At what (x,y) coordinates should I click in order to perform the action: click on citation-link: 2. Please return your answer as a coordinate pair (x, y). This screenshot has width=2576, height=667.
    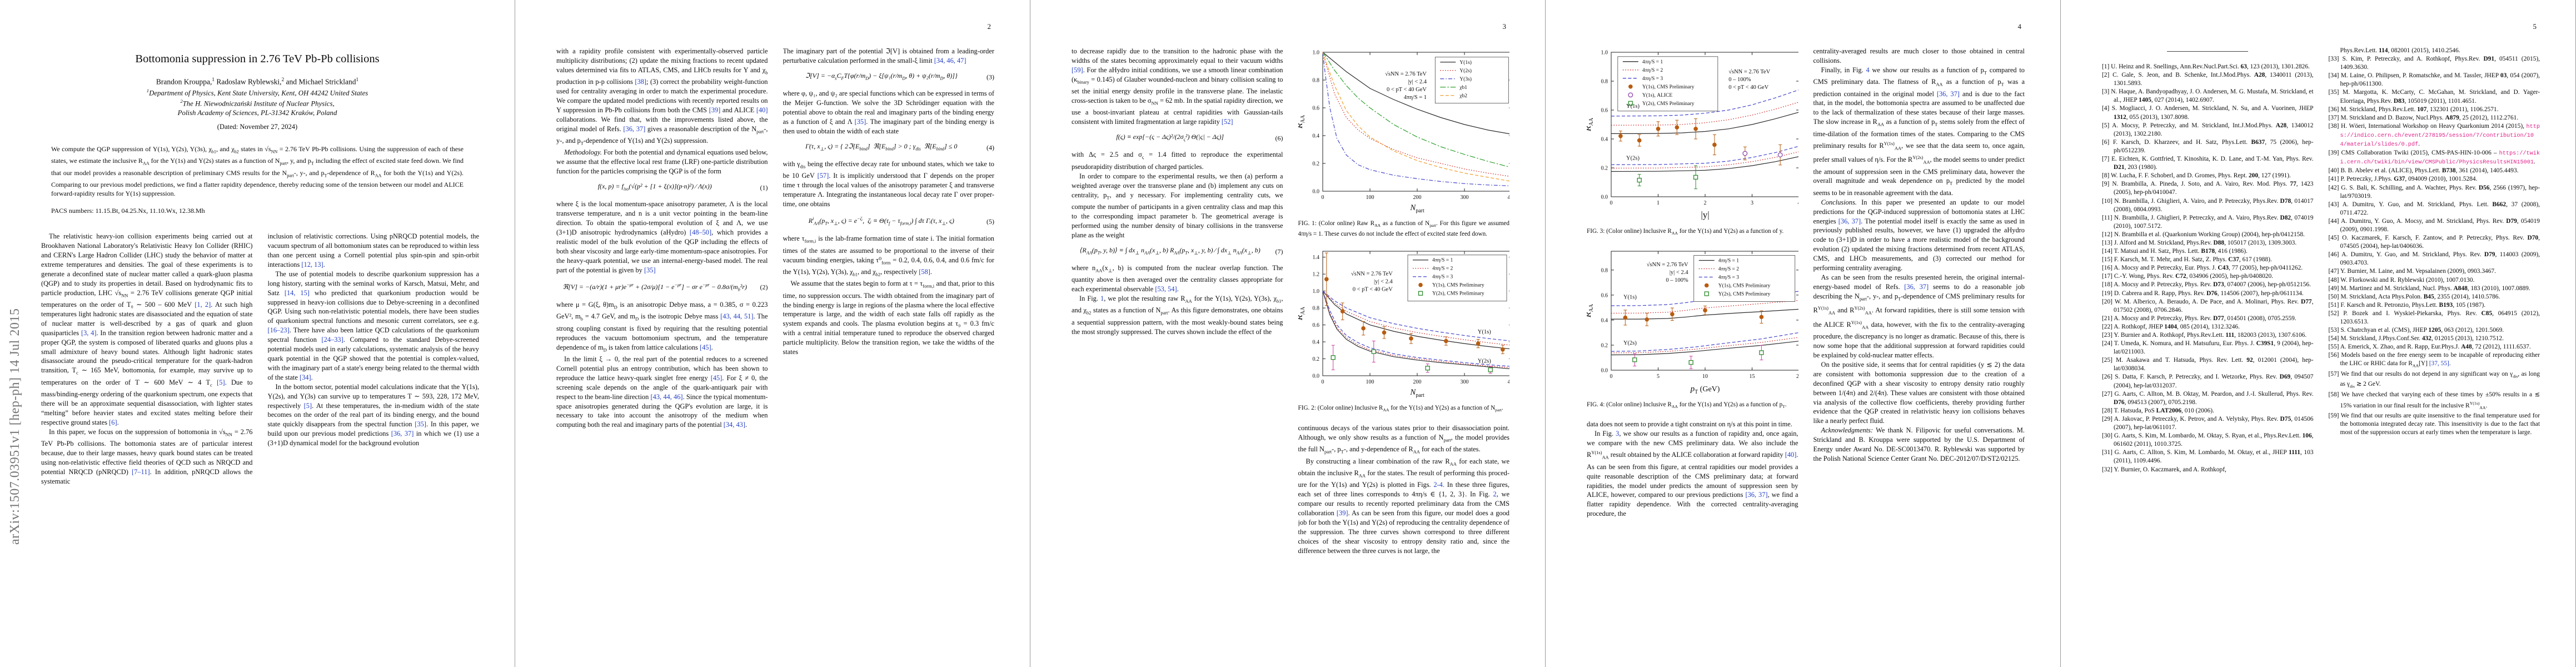
    Looking at the image, I should click on (1495, 494).